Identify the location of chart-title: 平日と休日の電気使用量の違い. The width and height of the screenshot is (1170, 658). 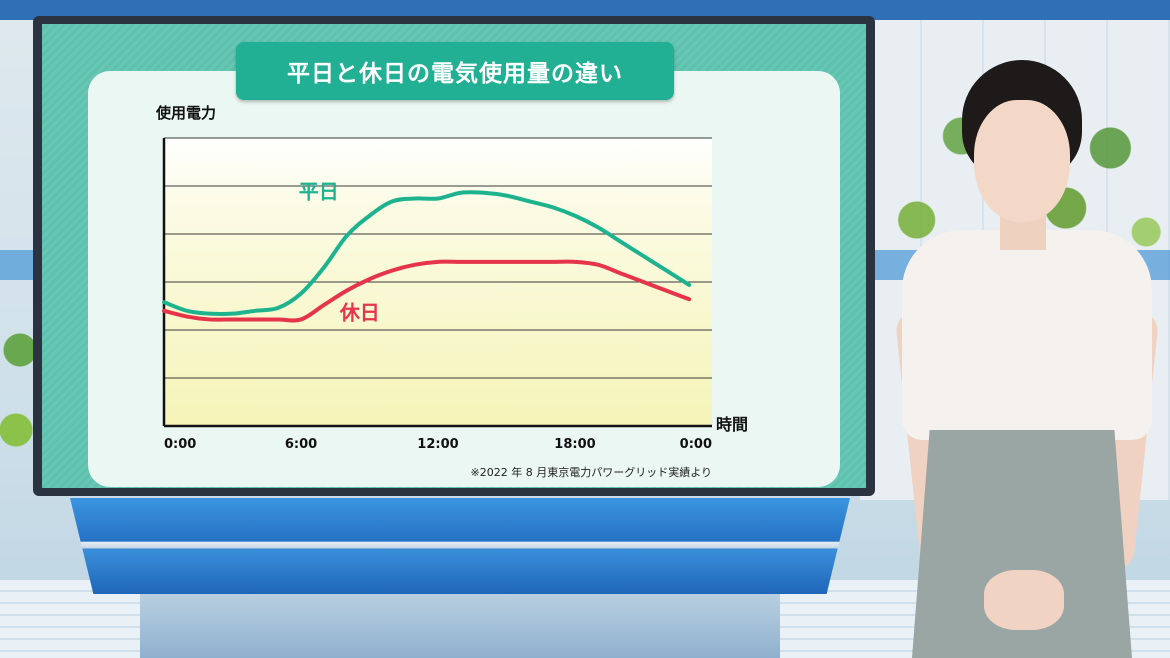
(455, 71).